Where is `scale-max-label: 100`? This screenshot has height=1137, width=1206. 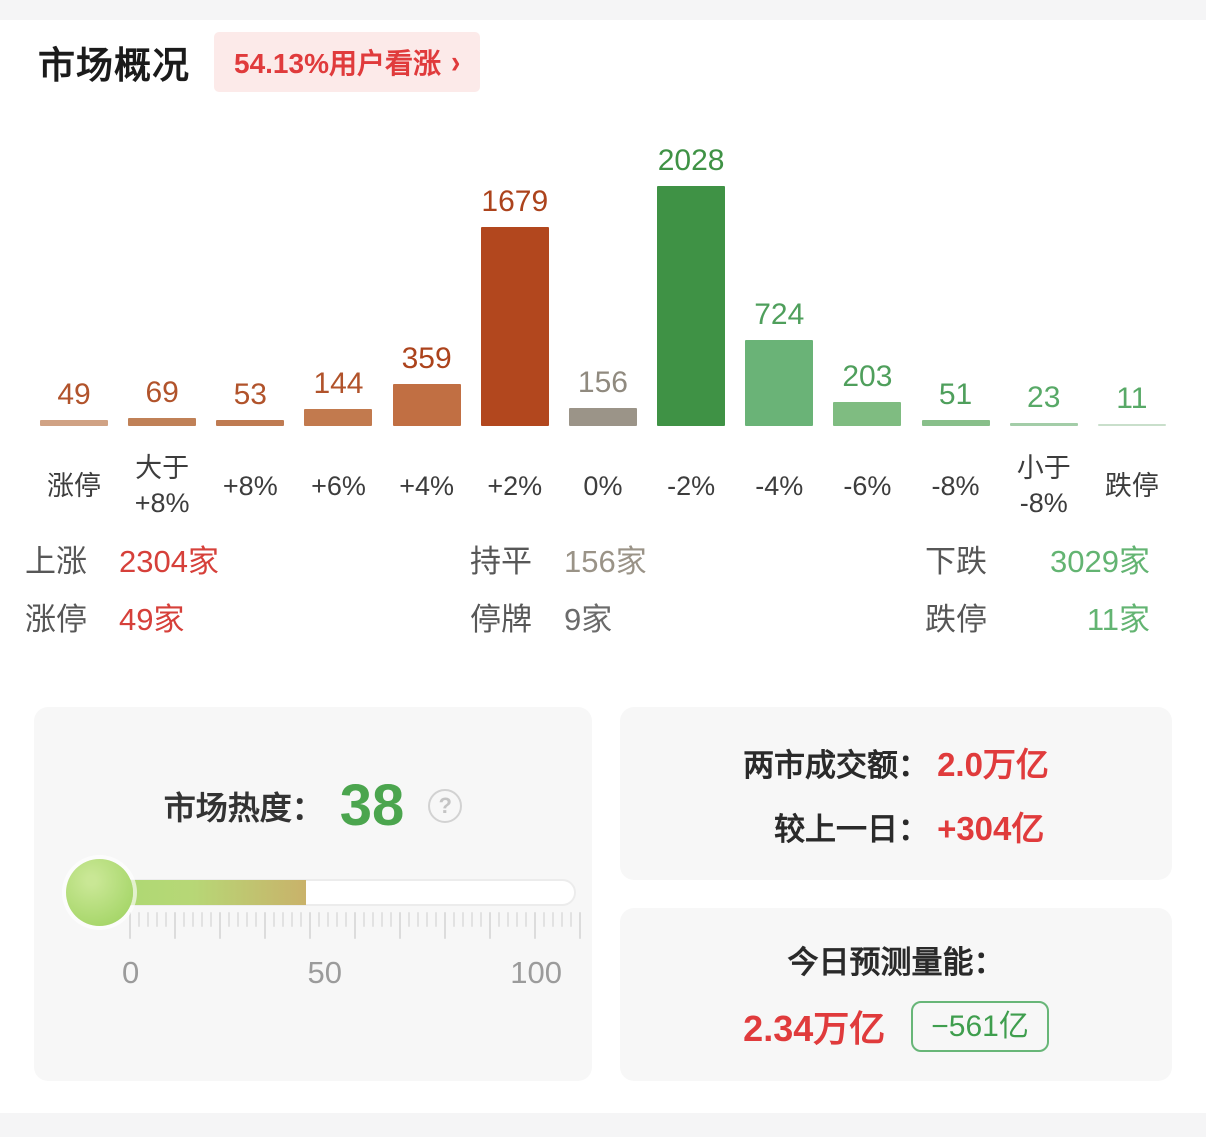 scale-max-label: 100 is located at coordinates (536, 972).